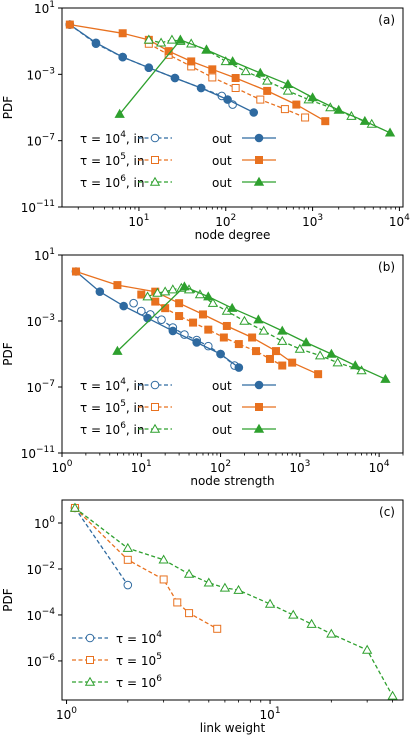 This screenshot has height=737, width=415. I want to click on series-green-in, so click(254, 328).